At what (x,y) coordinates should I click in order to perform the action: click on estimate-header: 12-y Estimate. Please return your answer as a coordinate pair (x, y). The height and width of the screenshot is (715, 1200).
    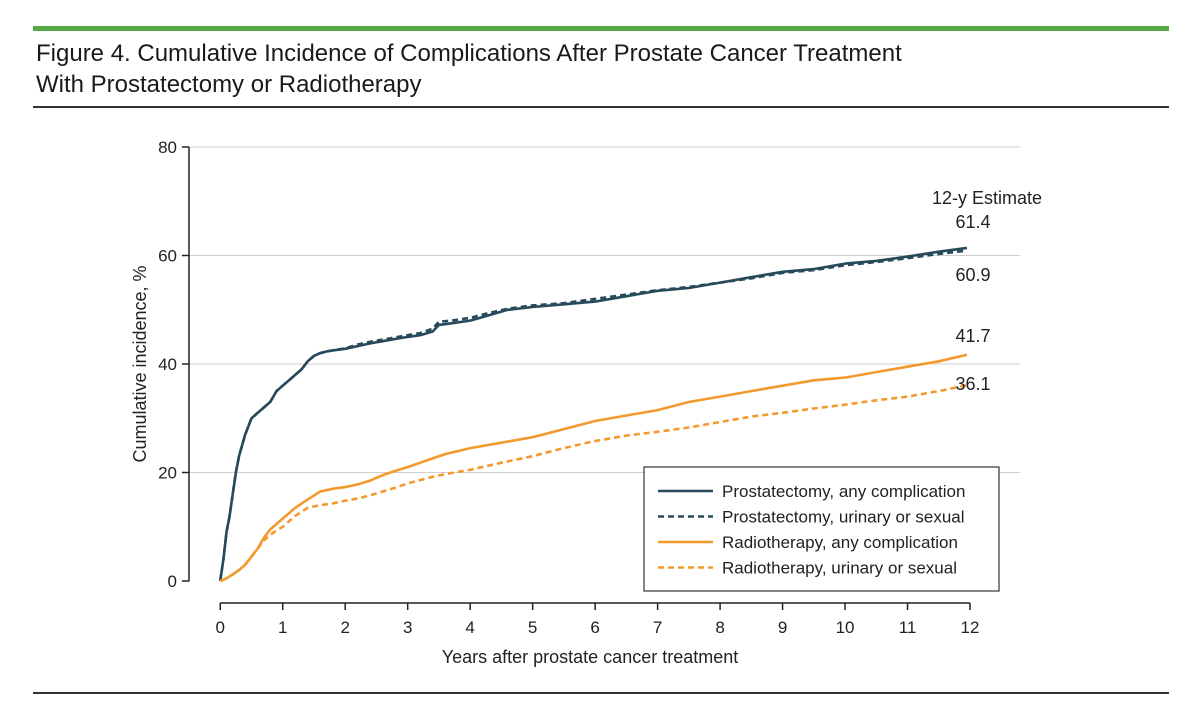
    Looking at the image, I should click on (987, 198).